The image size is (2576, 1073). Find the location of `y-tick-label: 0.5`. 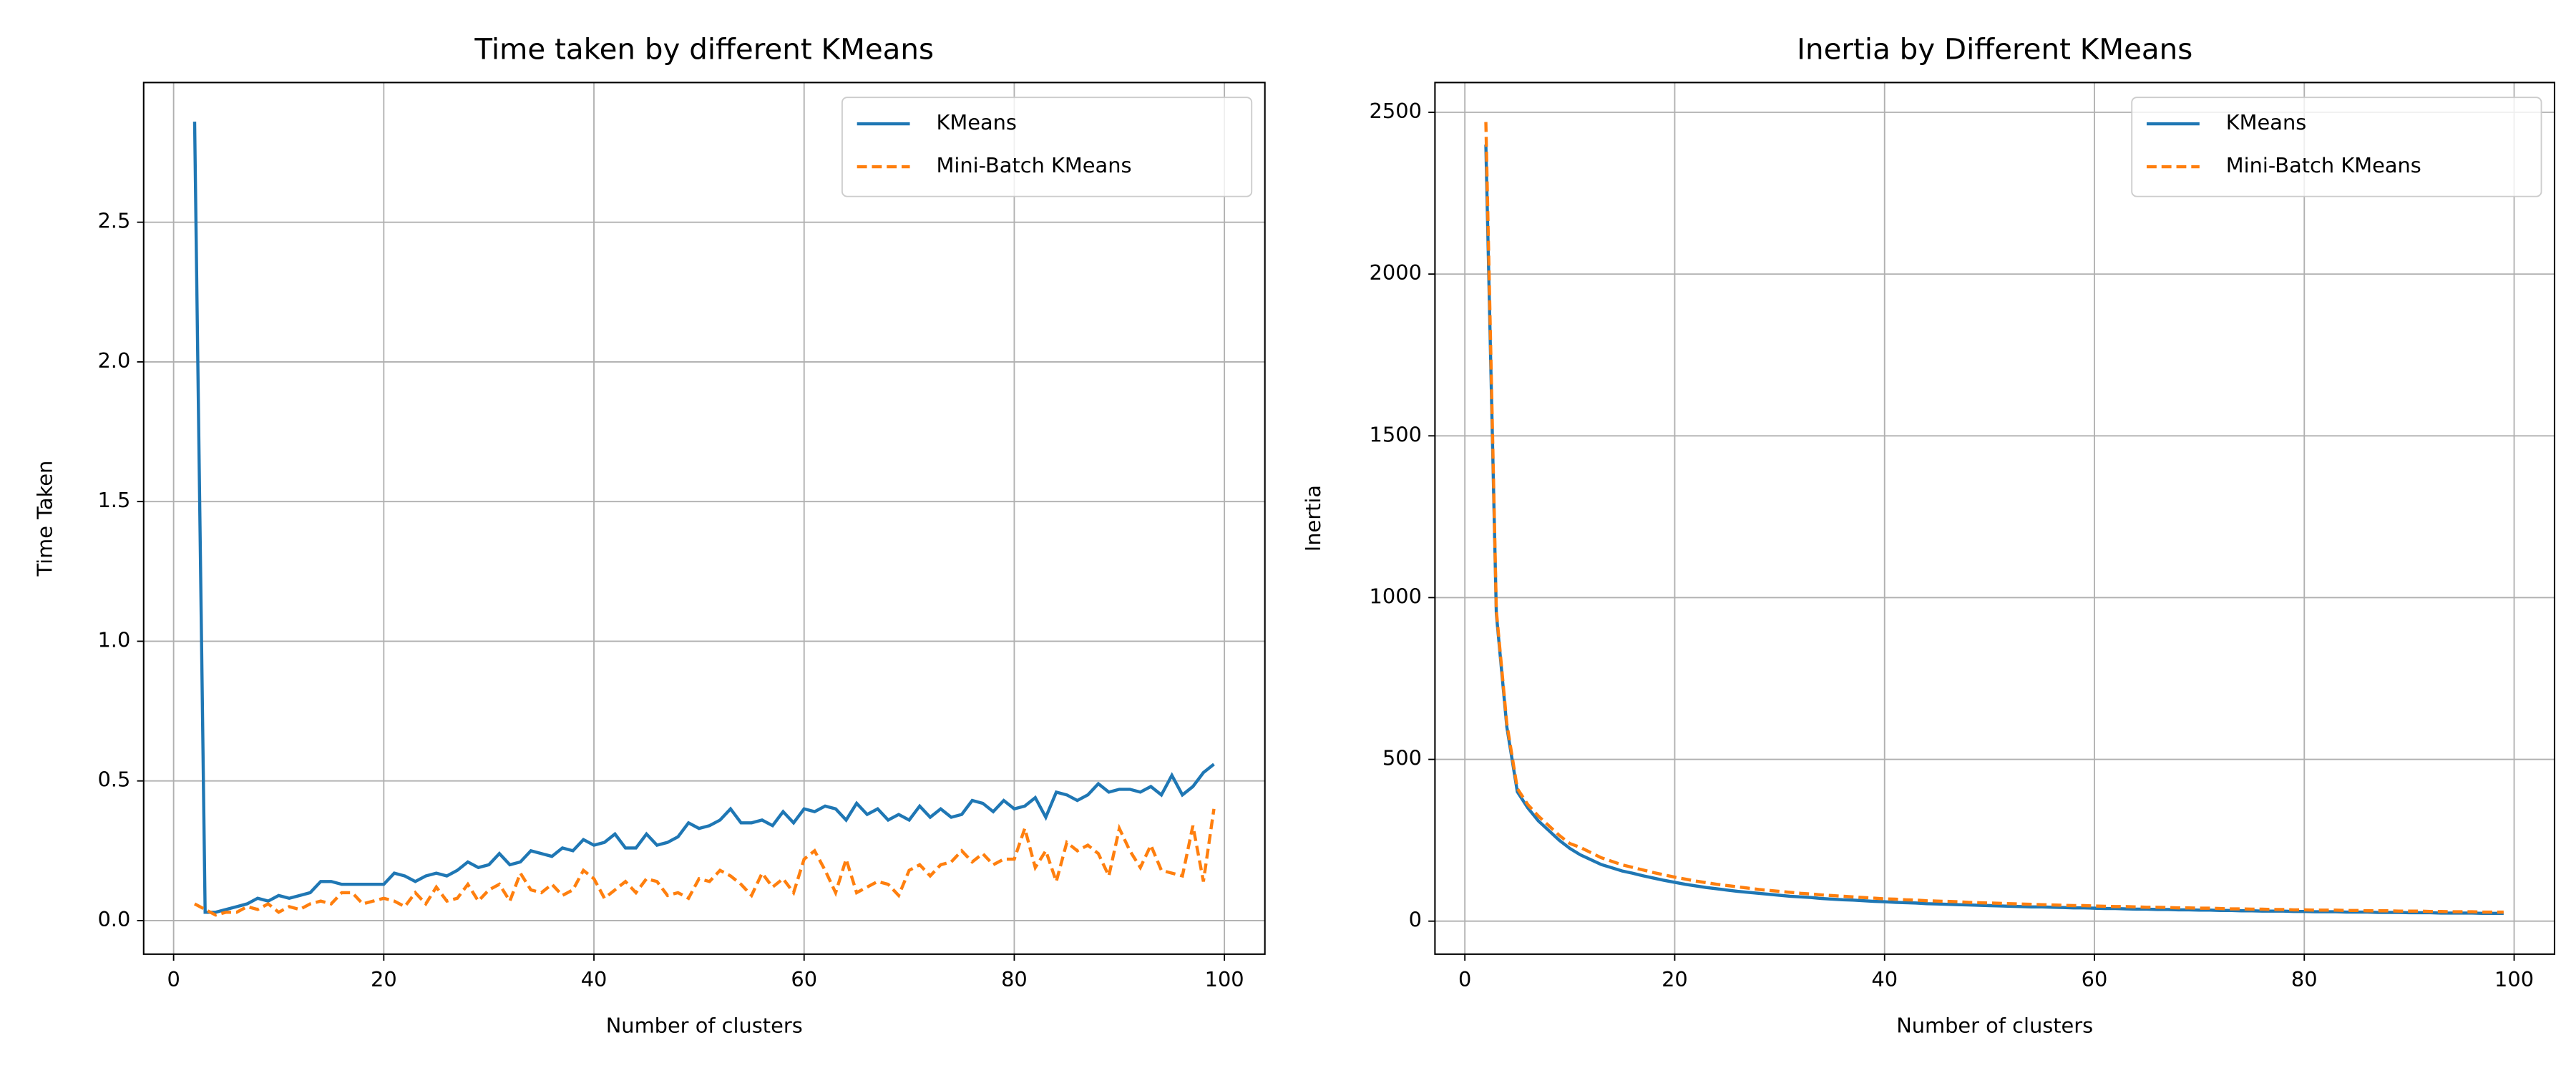

y-tick-label: 0.5 is located at coordinates (113, 780).